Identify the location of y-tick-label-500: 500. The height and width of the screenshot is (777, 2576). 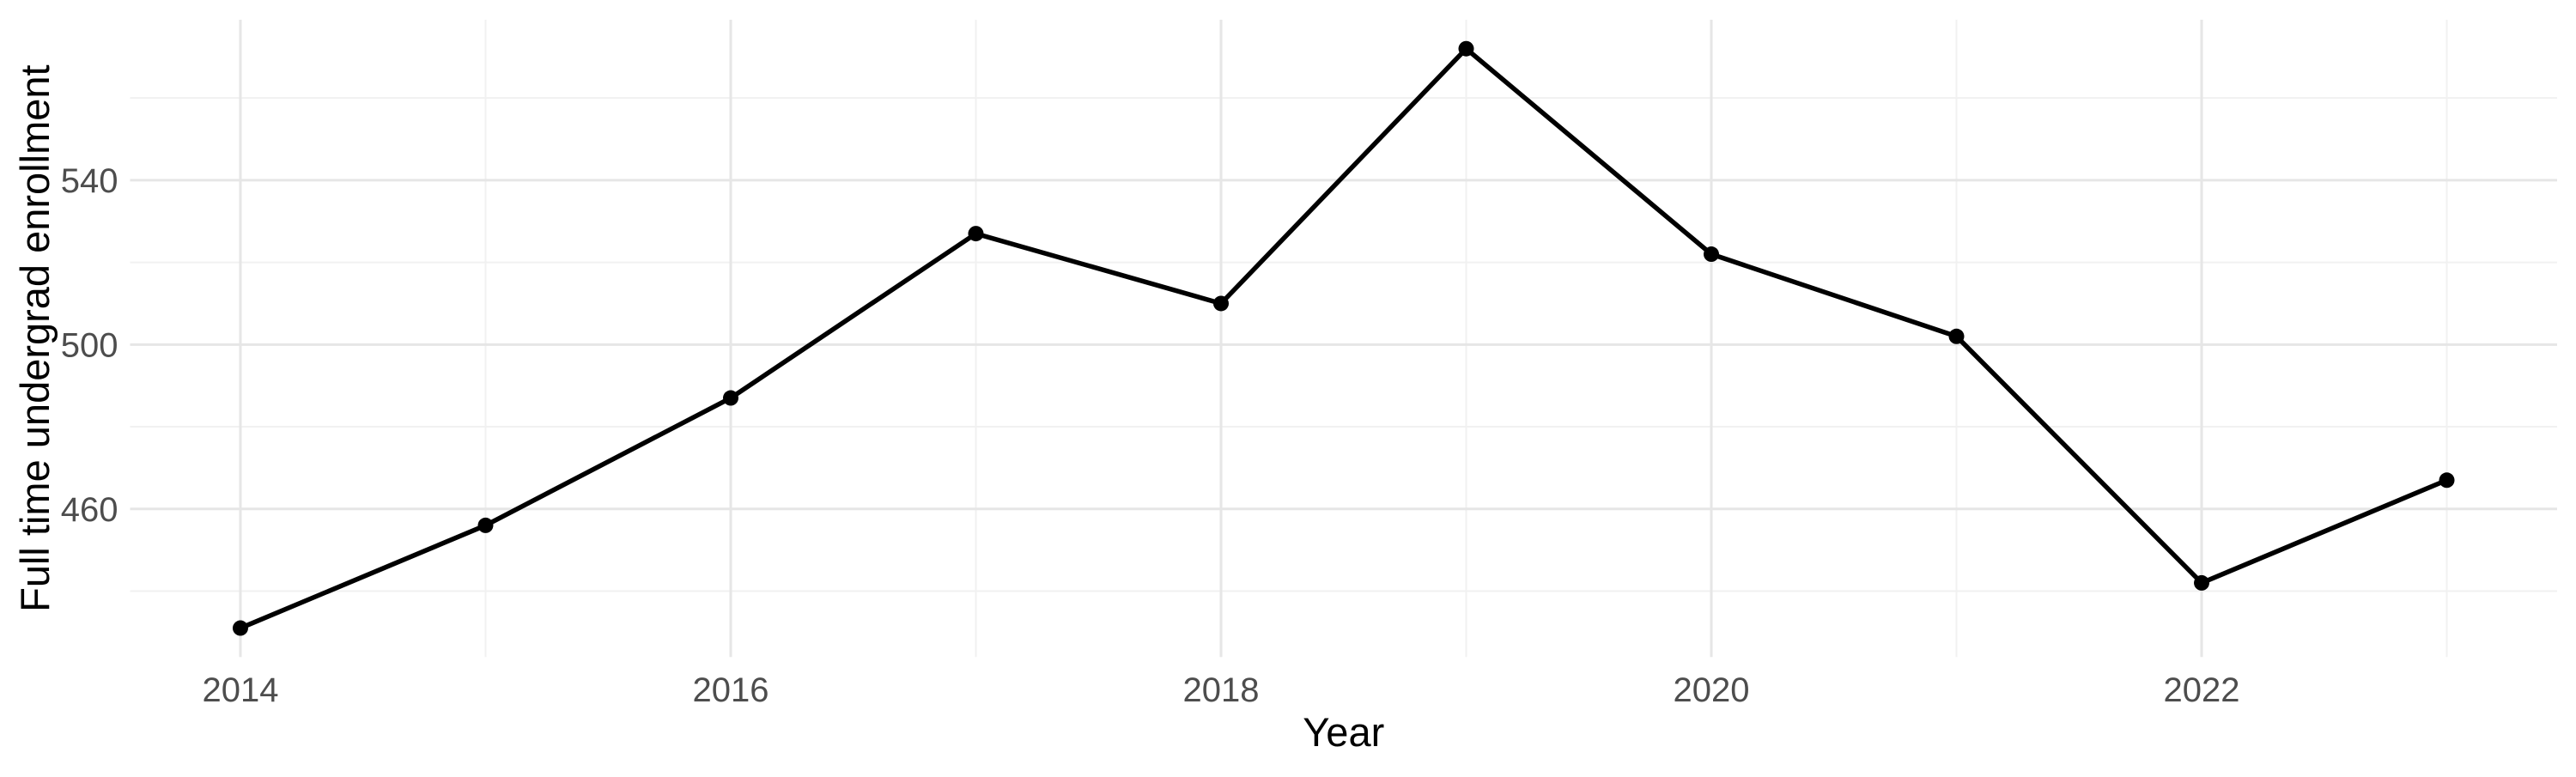
(90, 345).